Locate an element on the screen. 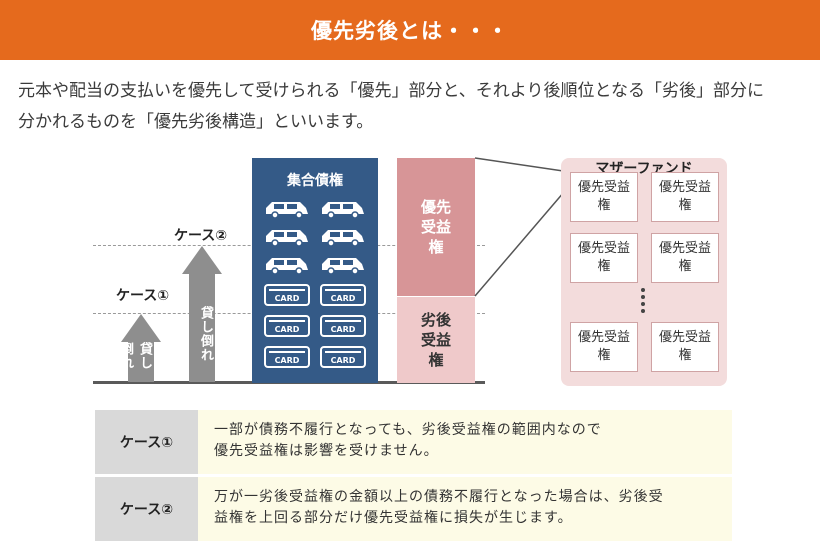  case1-label: ケース① is located at coordinates (143, 296).